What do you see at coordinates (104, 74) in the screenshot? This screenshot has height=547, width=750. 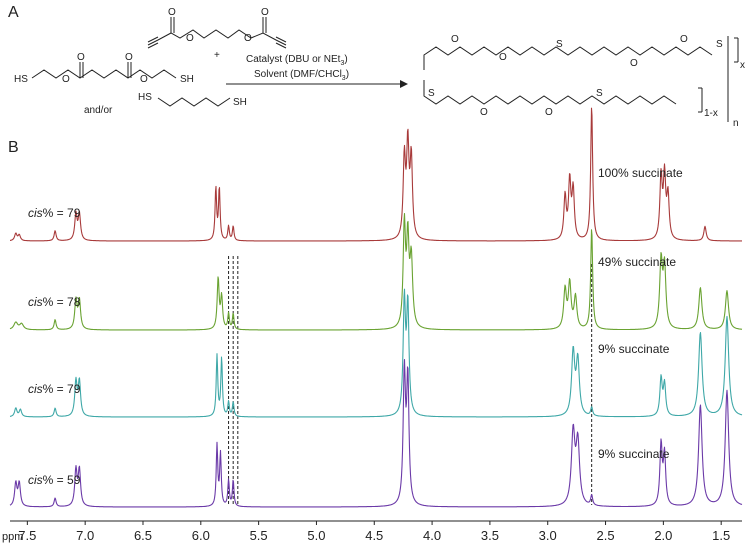 I see `dithiol-bonds` at bounding box center [104, 74].